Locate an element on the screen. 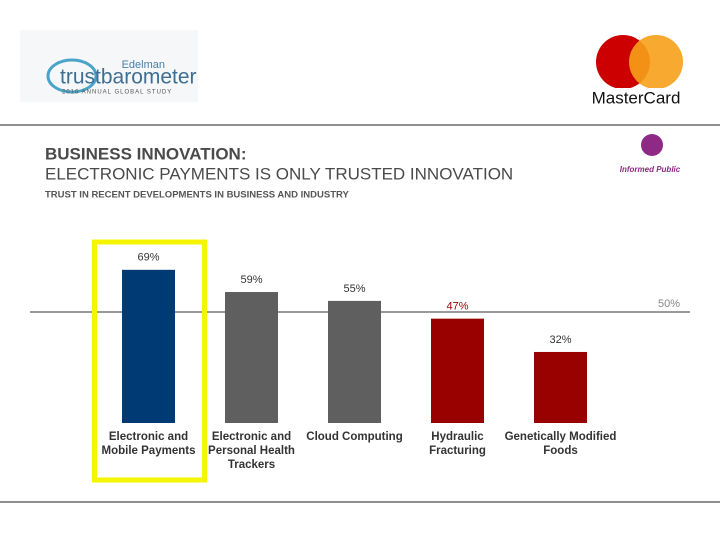 Image resolution: width=720 pixels, height=540 pixels. edelman: Edelman is located at coordinates (143, 65).